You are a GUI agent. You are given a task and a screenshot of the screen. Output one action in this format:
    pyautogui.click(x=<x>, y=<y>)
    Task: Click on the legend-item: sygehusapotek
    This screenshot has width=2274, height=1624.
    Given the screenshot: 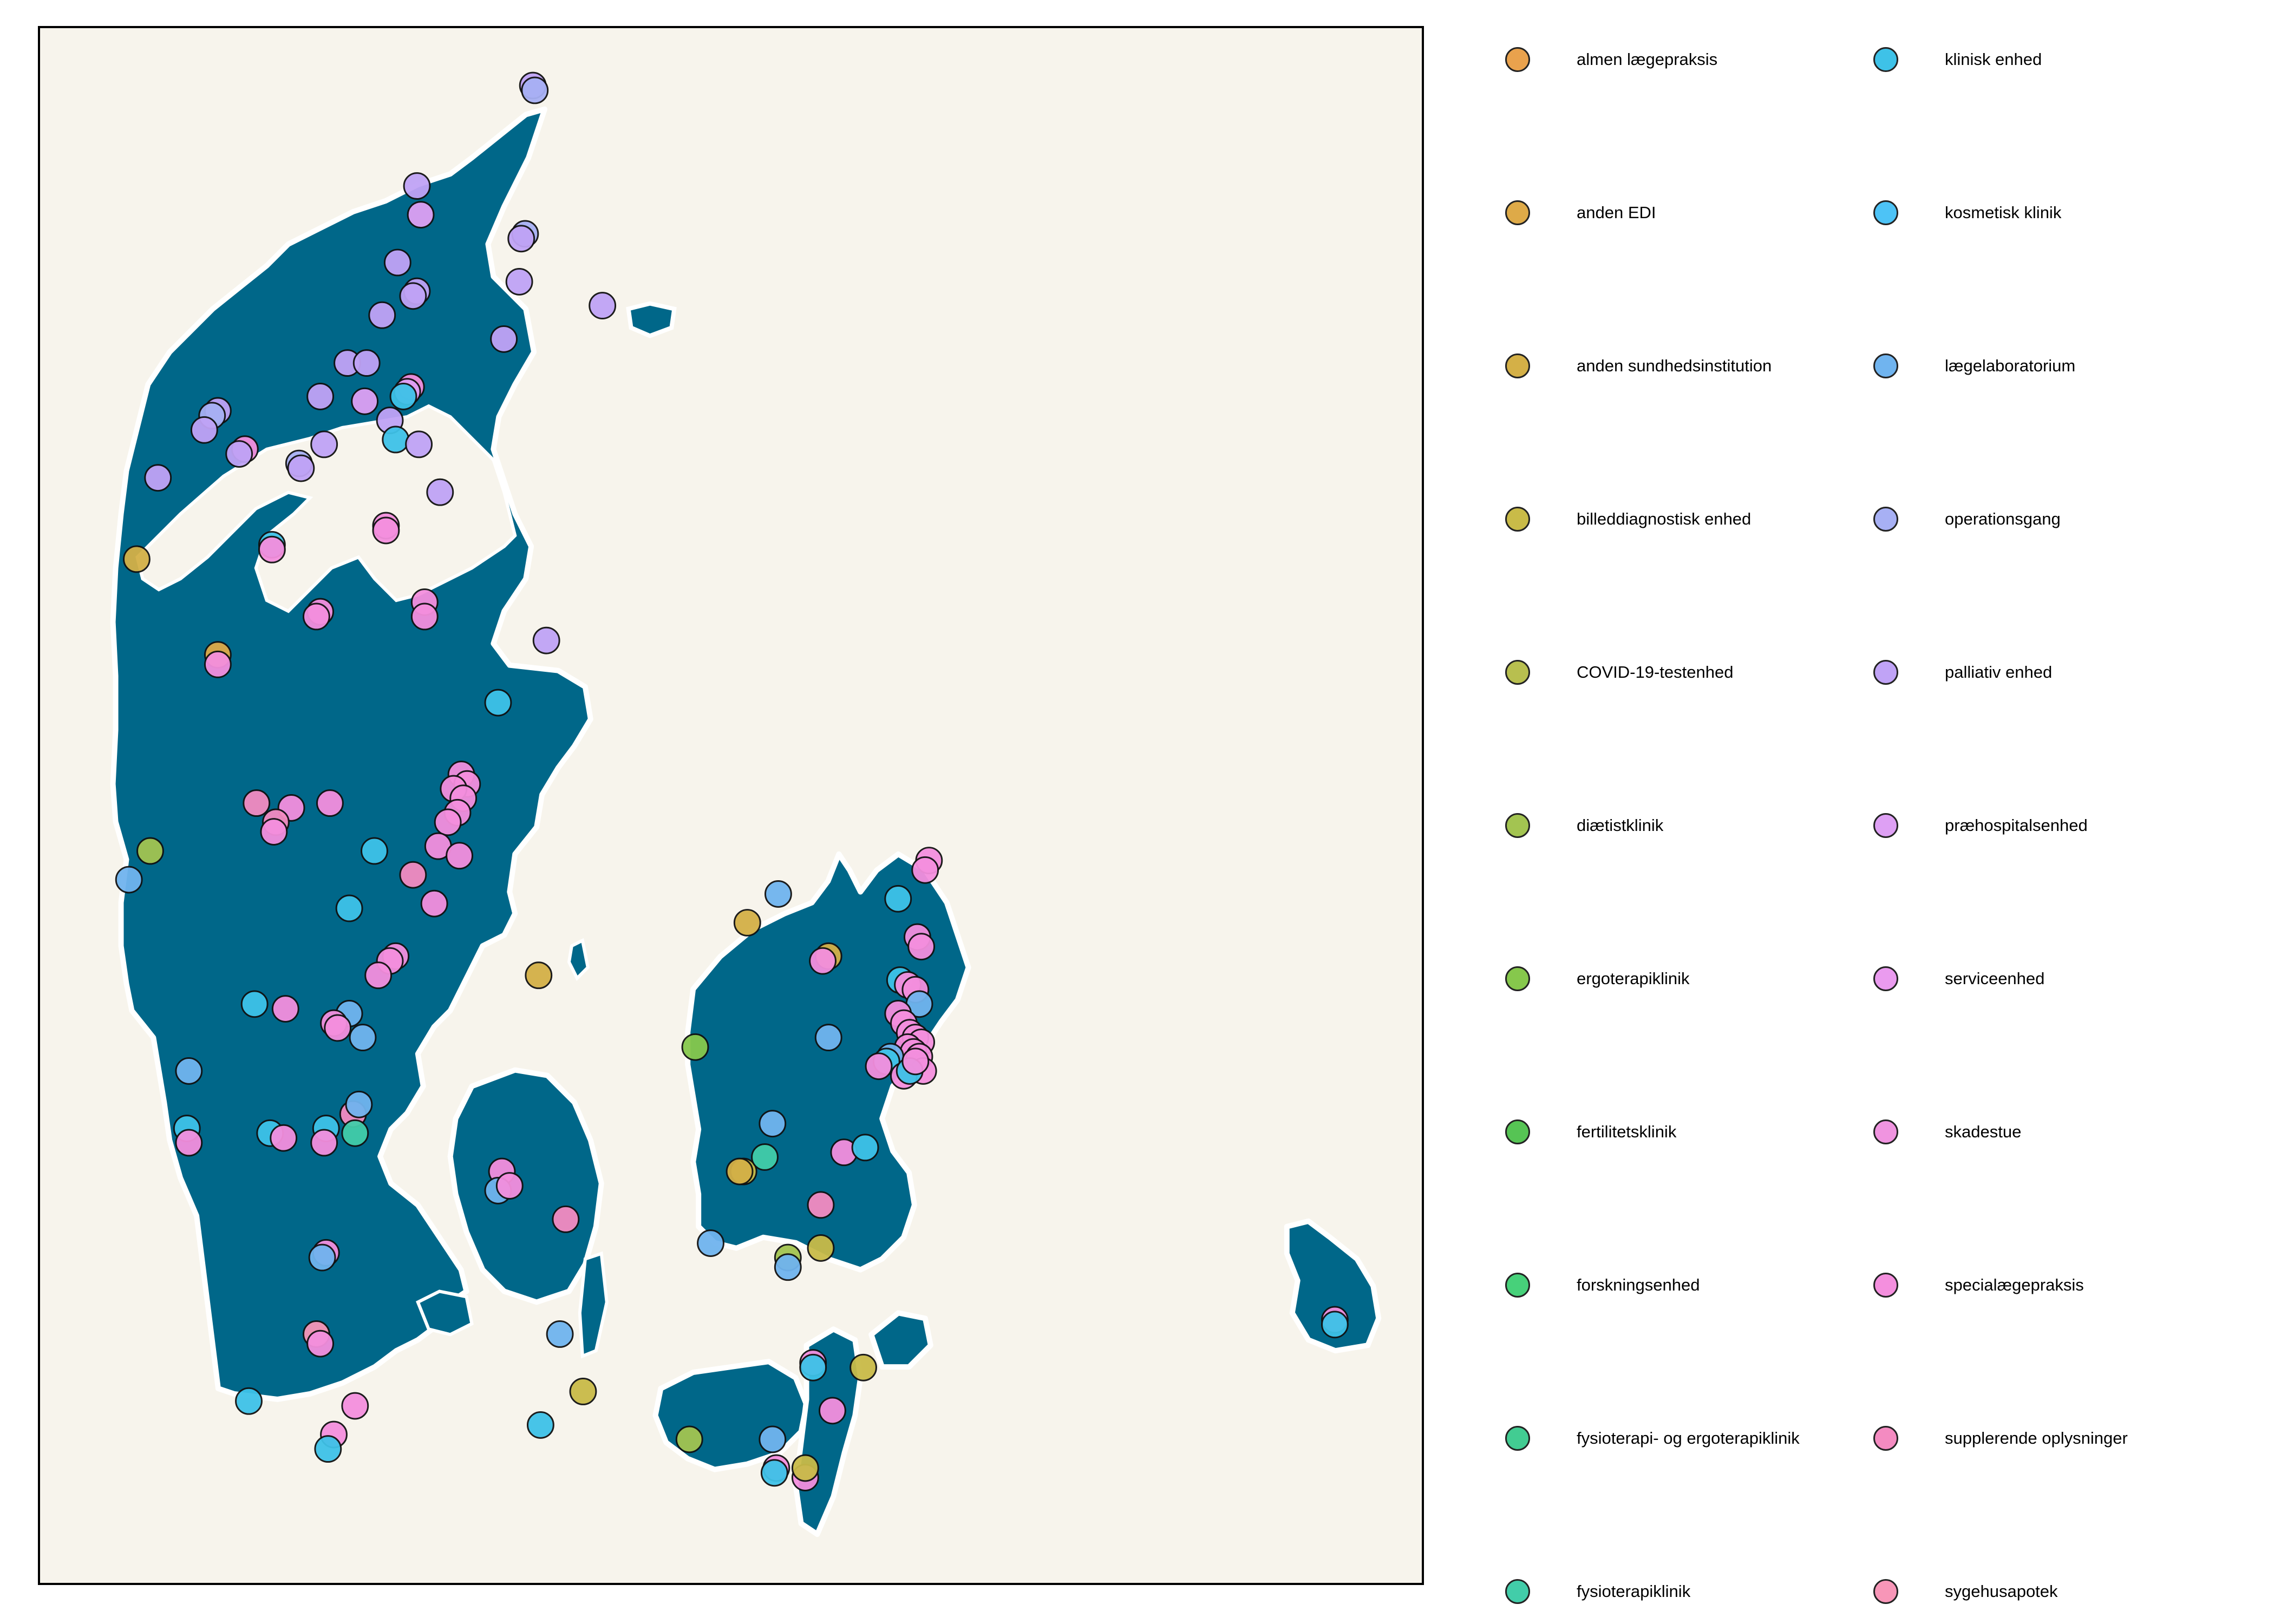 What is the action you would take?
    pyautogui.click(x=1966, y=1591)
    